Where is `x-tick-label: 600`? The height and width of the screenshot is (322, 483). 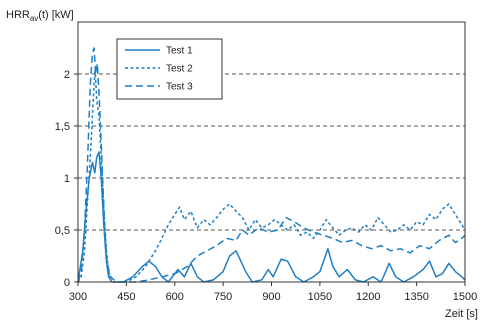 x-tick-label: 600 is located at coordinates (175, 297).